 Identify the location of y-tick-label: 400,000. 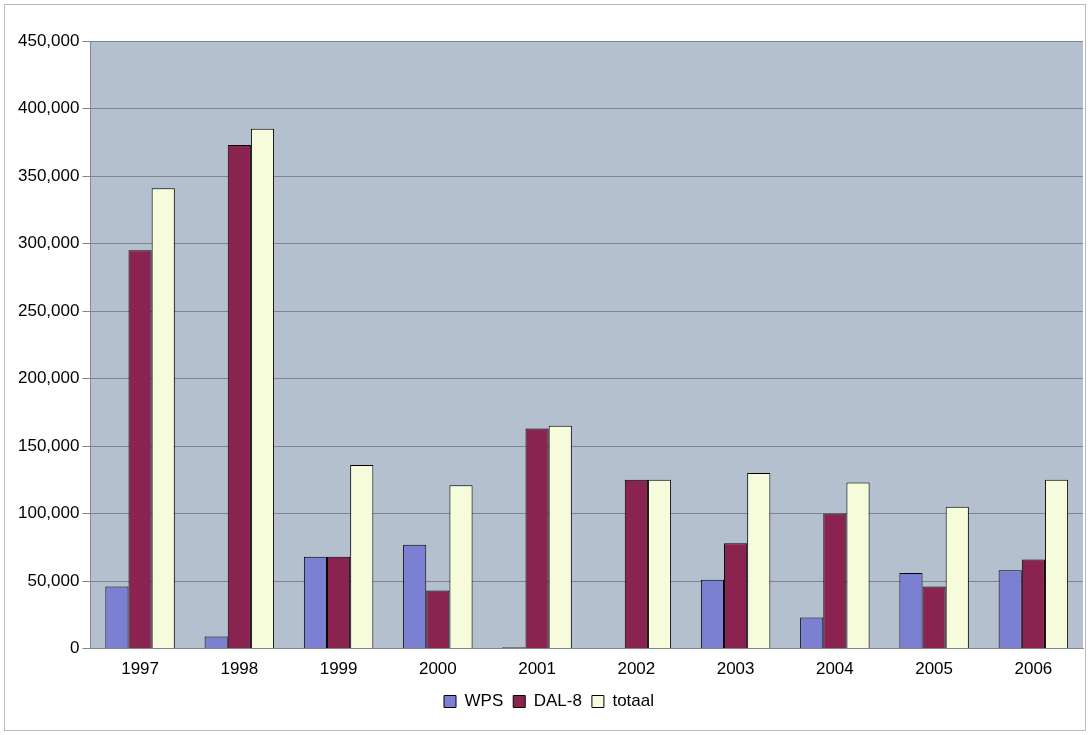
(49, 108).